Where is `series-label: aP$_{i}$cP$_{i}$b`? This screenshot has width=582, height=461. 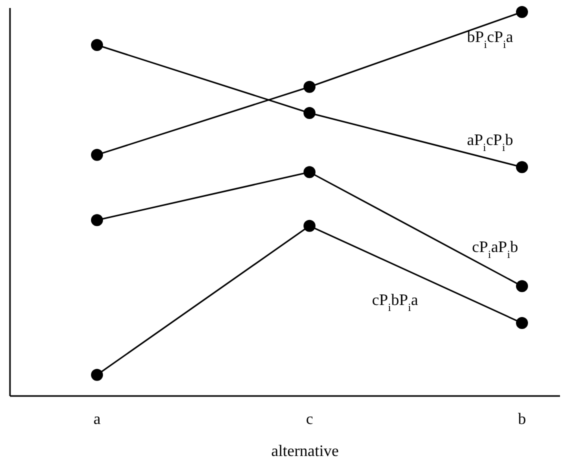
series-label: aP$_{i}$cP$_{i}$b is located at coordinates (490, 143).